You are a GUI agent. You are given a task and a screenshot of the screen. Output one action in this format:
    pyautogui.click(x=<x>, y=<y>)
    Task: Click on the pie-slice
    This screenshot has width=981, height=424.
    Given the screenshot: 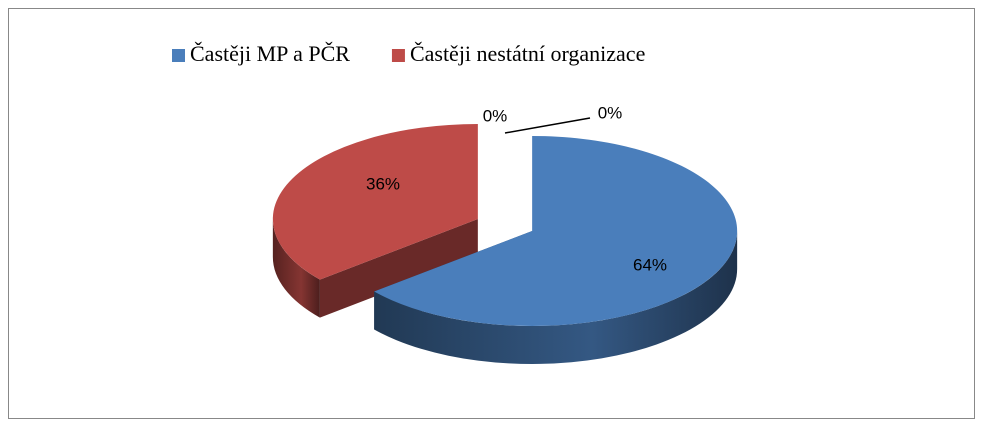 What is the action you would take?
    pyautogui.click(x=375, y=202)
    